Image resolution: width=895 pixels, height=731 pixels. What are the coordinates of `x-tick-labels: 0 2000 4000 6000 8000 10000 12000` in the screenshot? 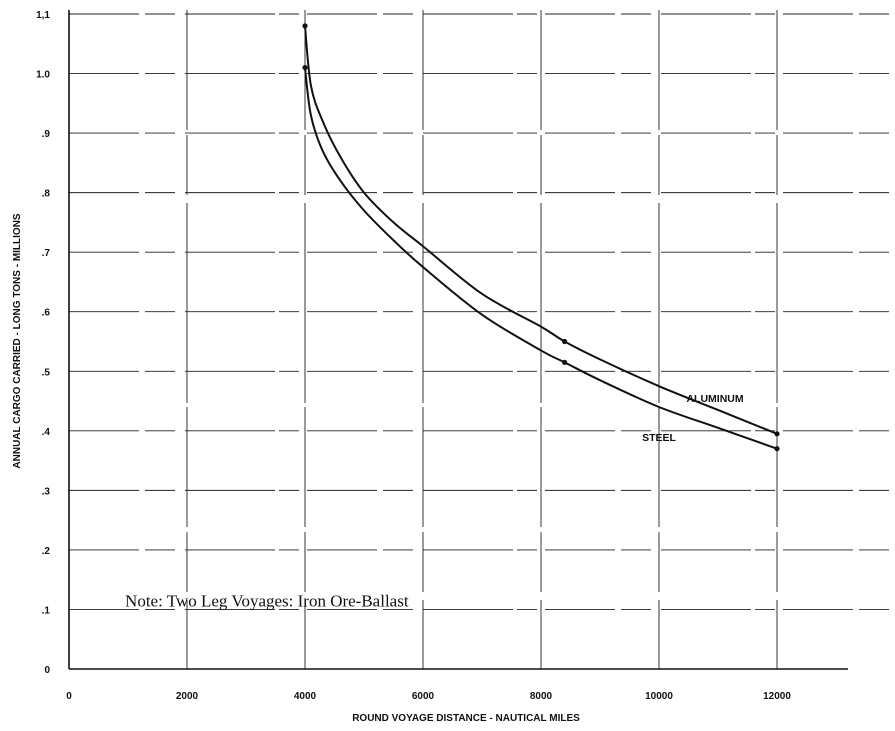 It's located at (428, 696).